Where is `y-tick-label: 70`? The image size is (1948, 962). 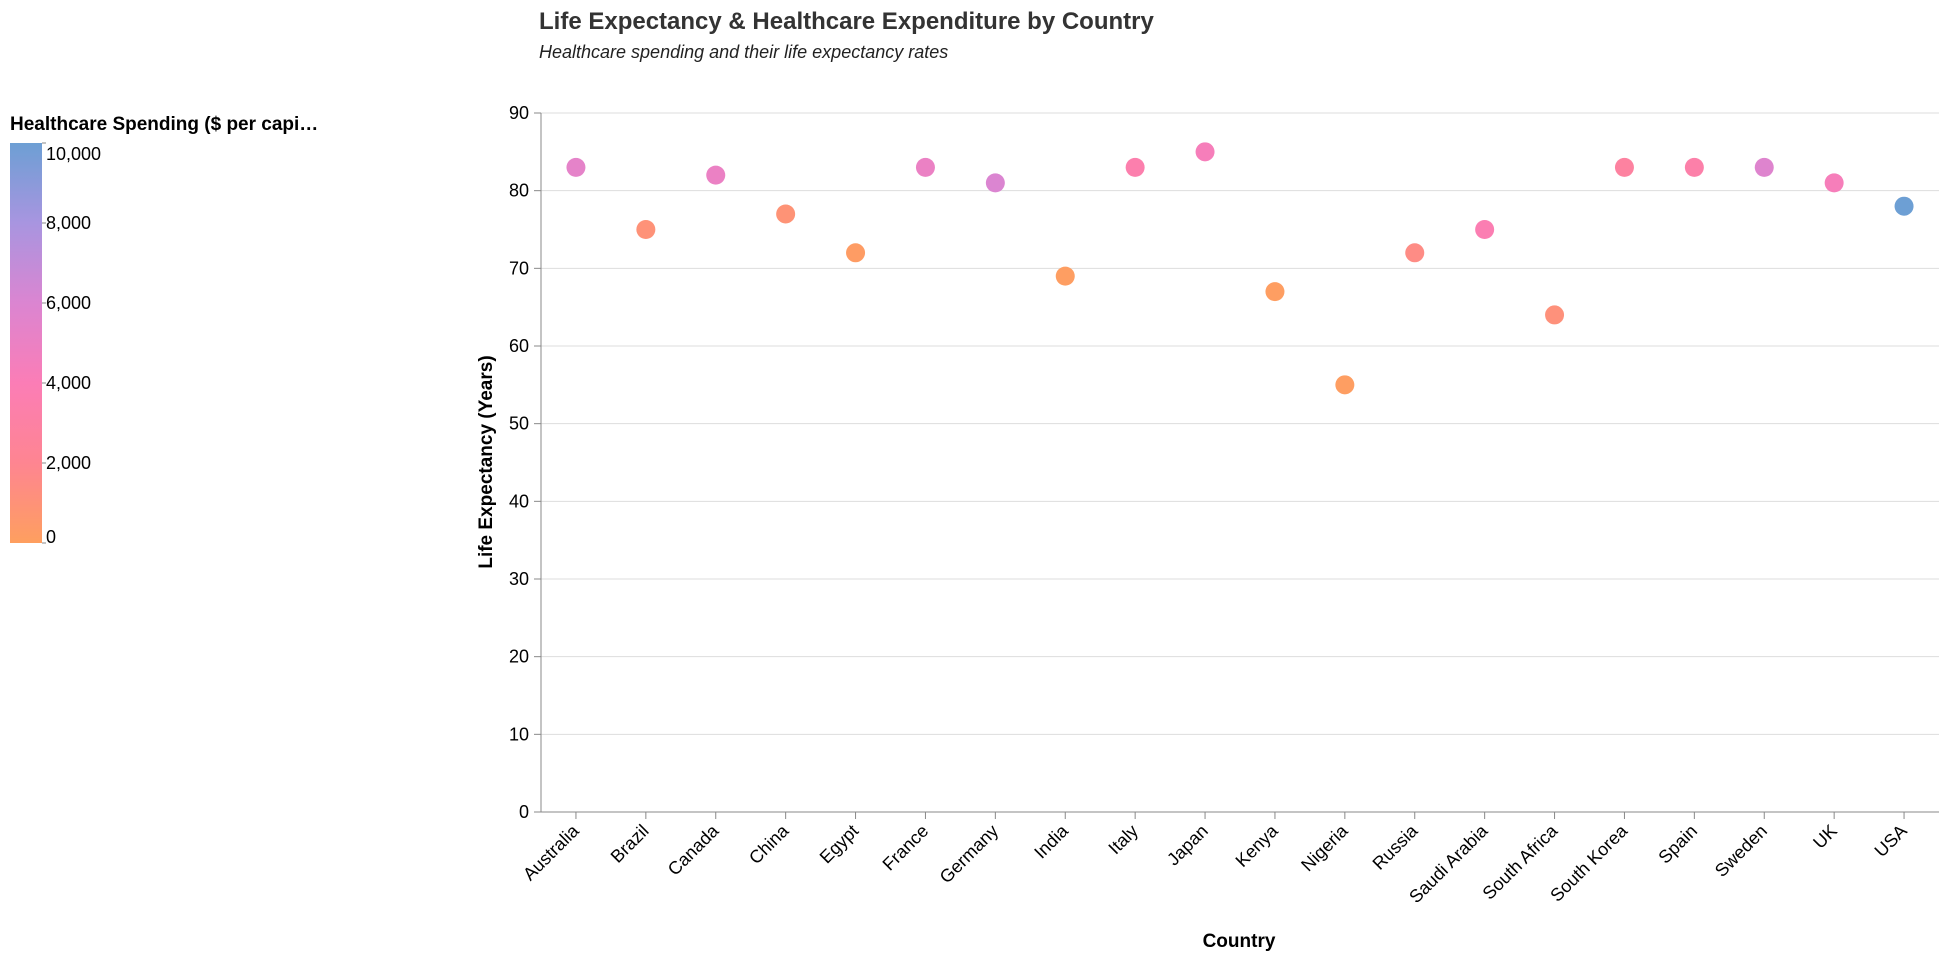 y-tick-label: 70 is located at coordinates (519, 268).